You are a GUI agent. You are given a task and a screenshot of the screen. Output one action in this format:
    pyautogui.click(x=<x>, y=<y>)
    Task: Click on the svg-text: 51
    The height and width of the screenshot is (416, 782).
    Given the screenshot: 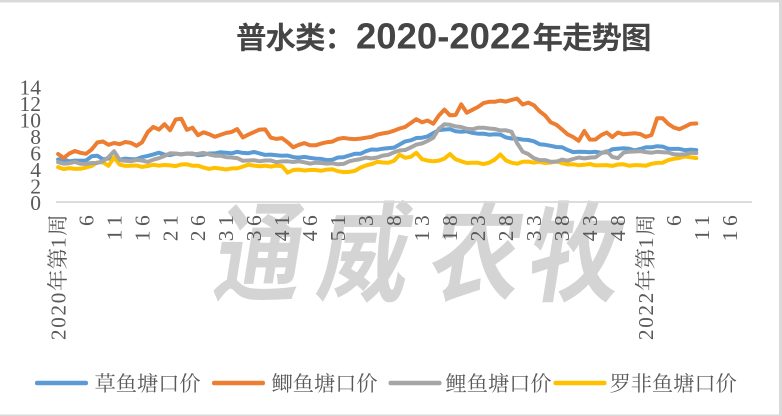 What is the action you would take?
    pyautogui.click(x=338, y=226)
    